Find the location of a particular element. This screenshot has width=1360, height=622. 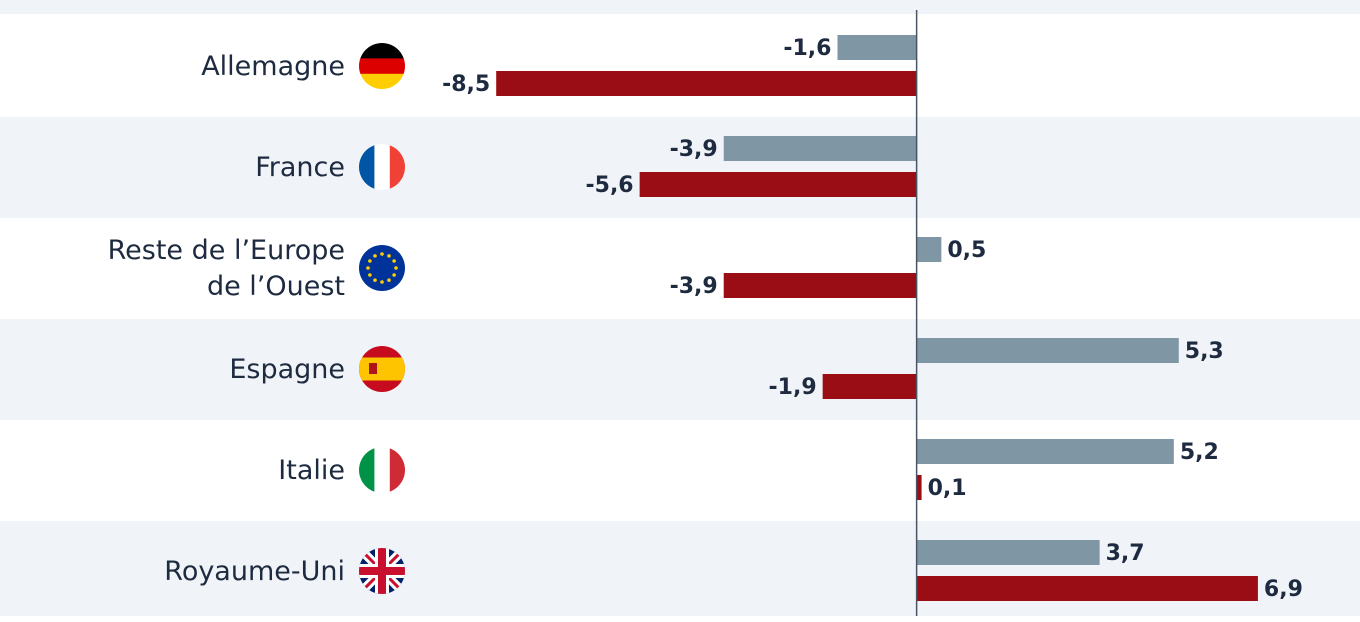

flag-bg is located at coordinates (382, 268).